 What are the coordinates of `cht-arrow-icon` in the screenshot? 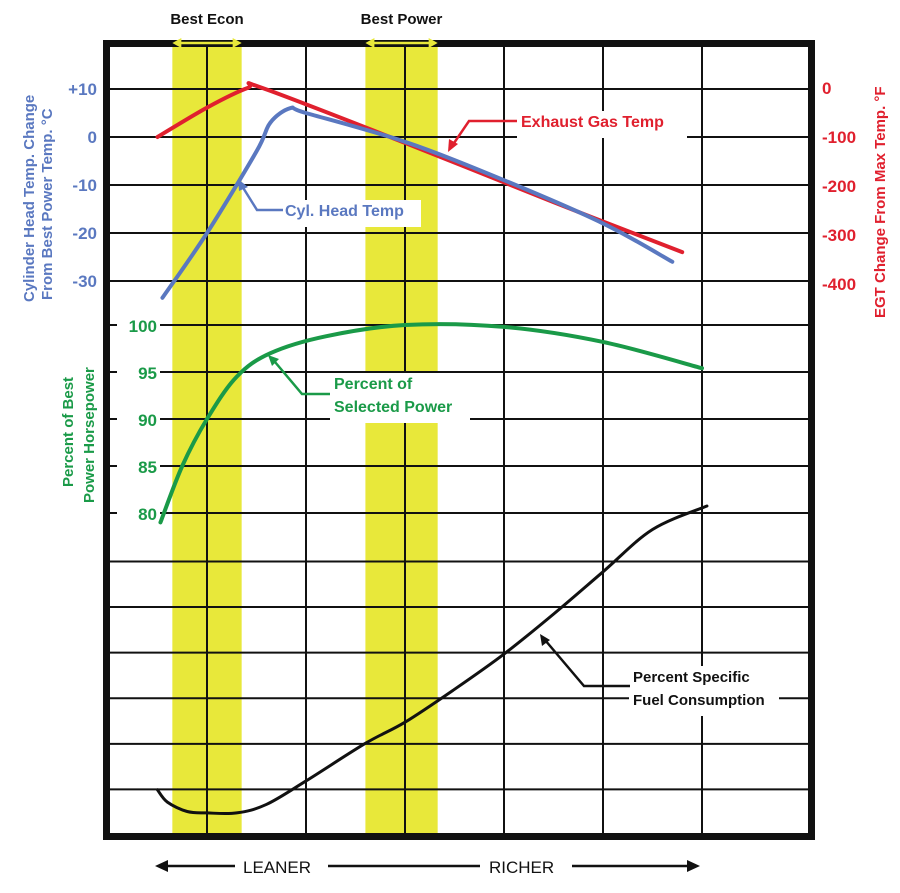 It's located at (243, 185).